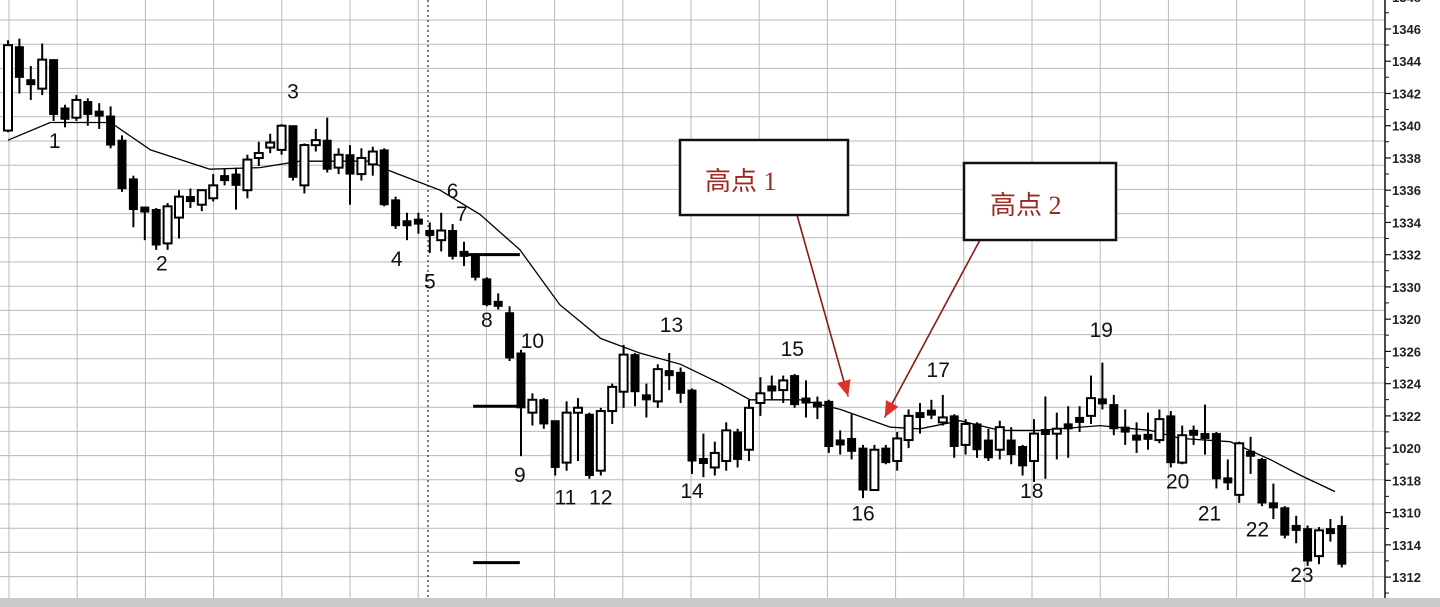  What do you see at coordinates (1257, 530) in the screenshot?
I see `wave-label: 22` at bounding box center [1257, 530].